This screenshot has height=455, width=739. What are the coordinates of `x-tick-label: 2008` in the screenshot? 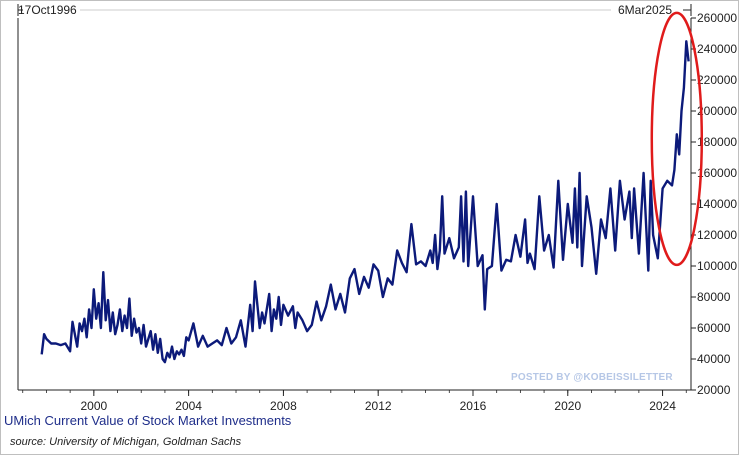 It's located at (283, 406).